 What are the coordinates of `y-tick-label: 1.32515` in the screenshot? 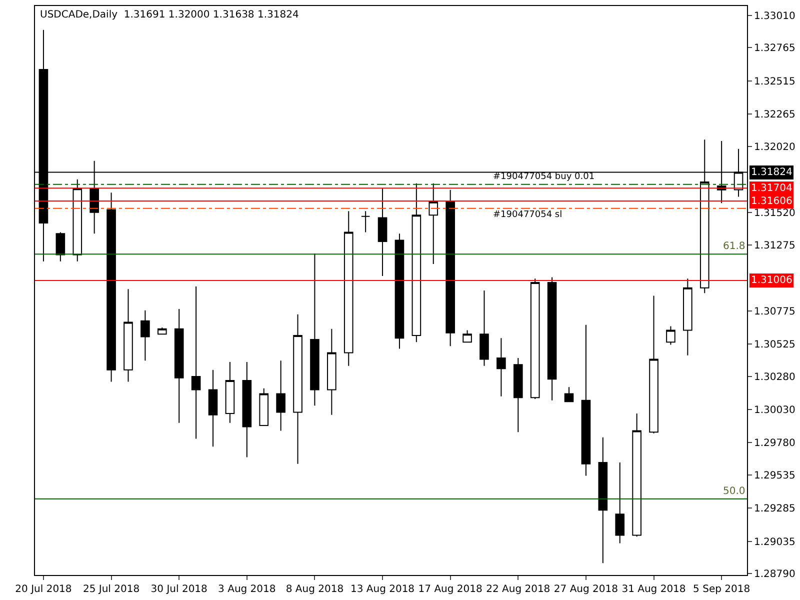 It's located at (775, 82).